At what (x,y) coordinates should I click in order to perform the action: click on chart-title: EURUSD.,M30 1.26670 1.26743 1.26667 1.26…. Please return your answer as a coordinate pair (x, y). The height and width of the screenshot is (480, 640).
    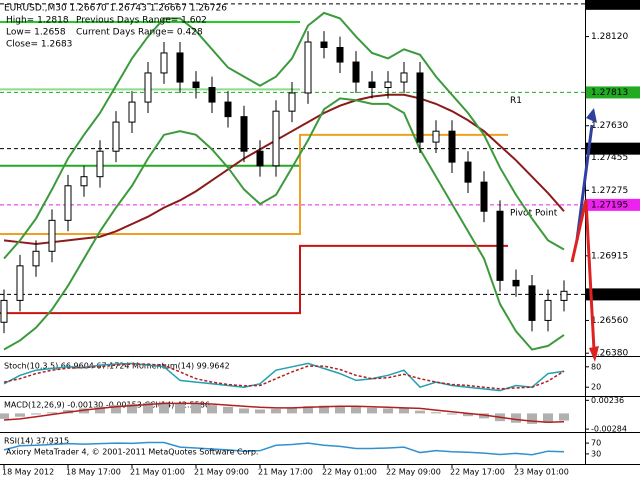
    Looking at the image, I should click on (115, 9).